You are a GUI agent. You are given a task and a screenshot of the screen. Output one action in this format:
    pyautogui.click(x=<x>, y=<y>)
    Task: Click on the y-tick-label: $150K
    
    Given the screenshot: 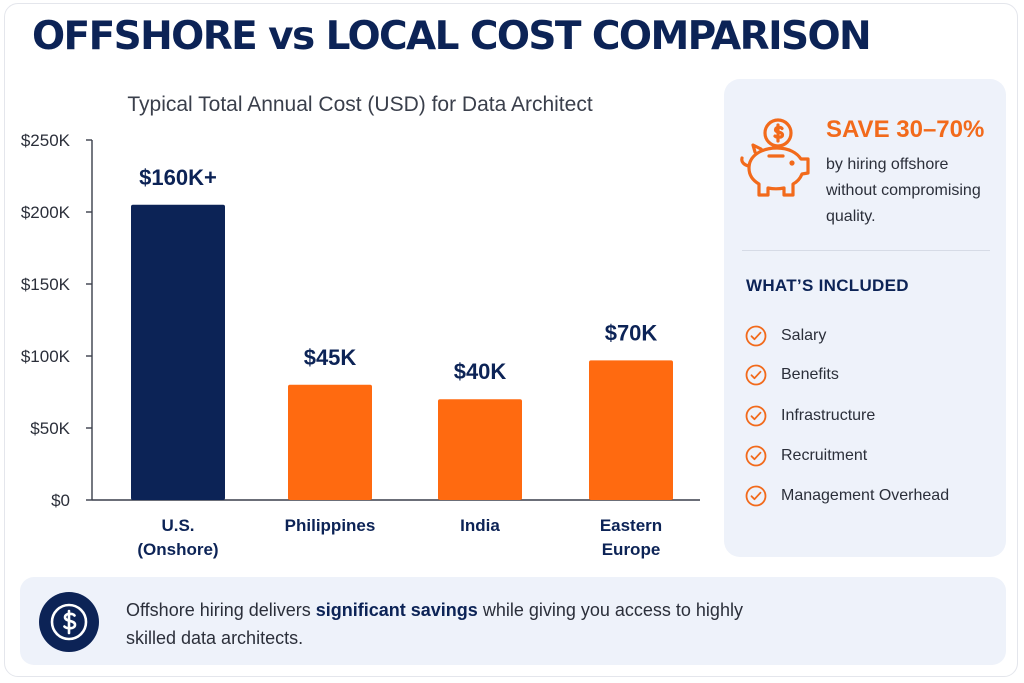 What is the action you would take?
    pyautogui.click(x=46, y=284)
    